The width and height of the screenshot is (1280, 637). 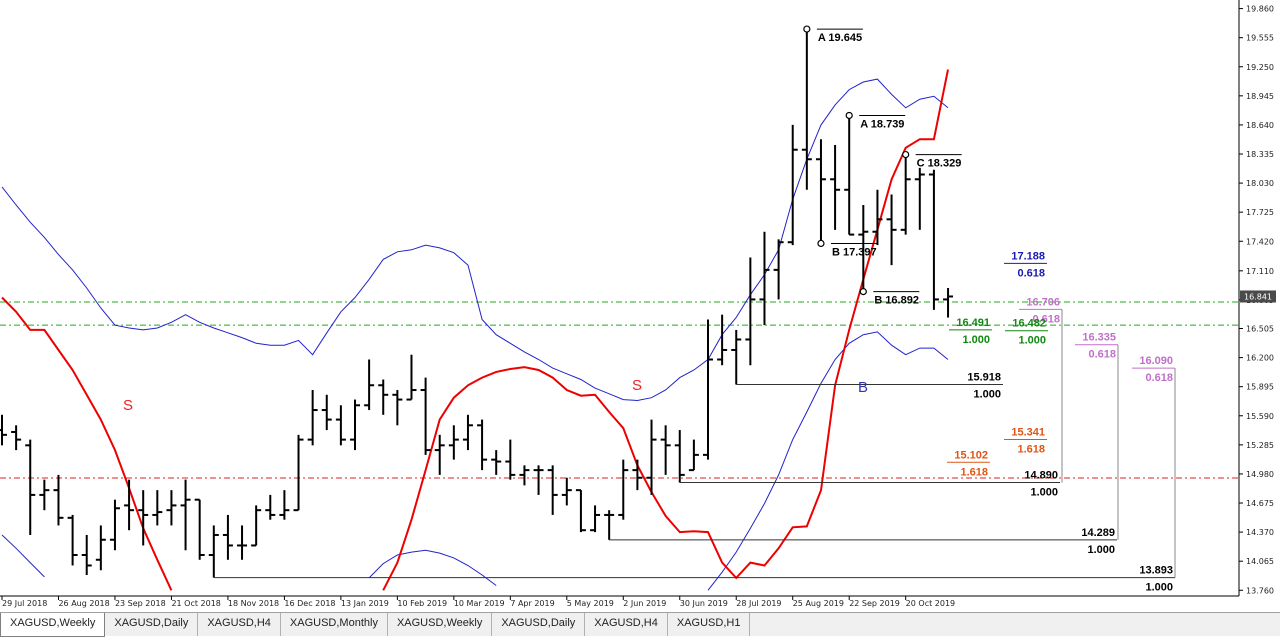 I want to click on y-tick-label: 18.945, so click(x=1260, y=96).